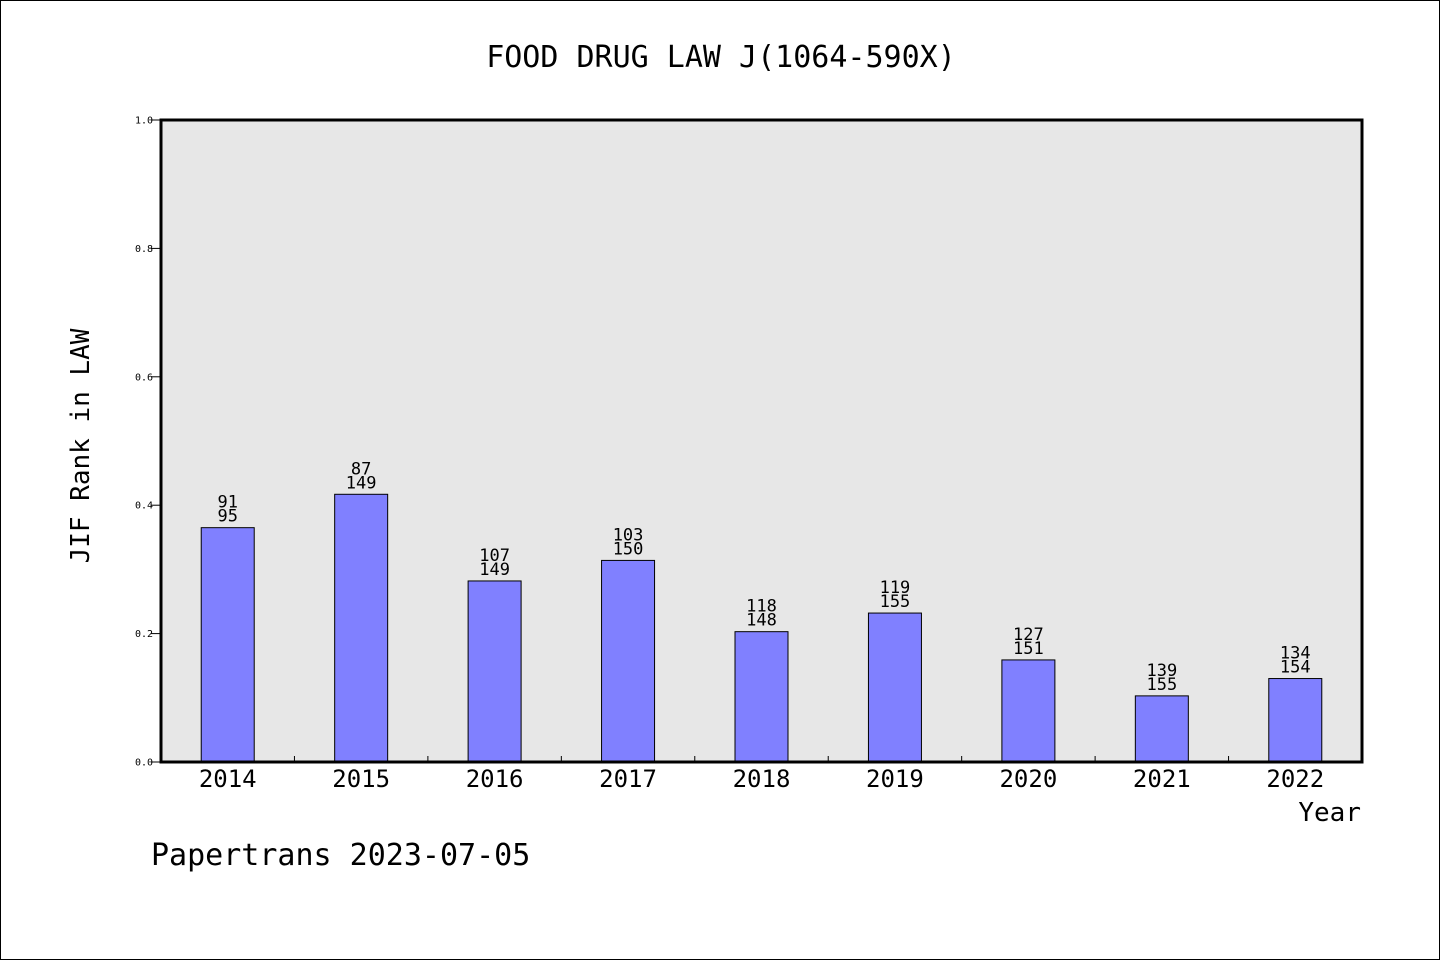 This screenshot has height=961, width=1440. Describe the element at coordinates (628, 549) in the screenshot. I see `total-label: 150` at that location.